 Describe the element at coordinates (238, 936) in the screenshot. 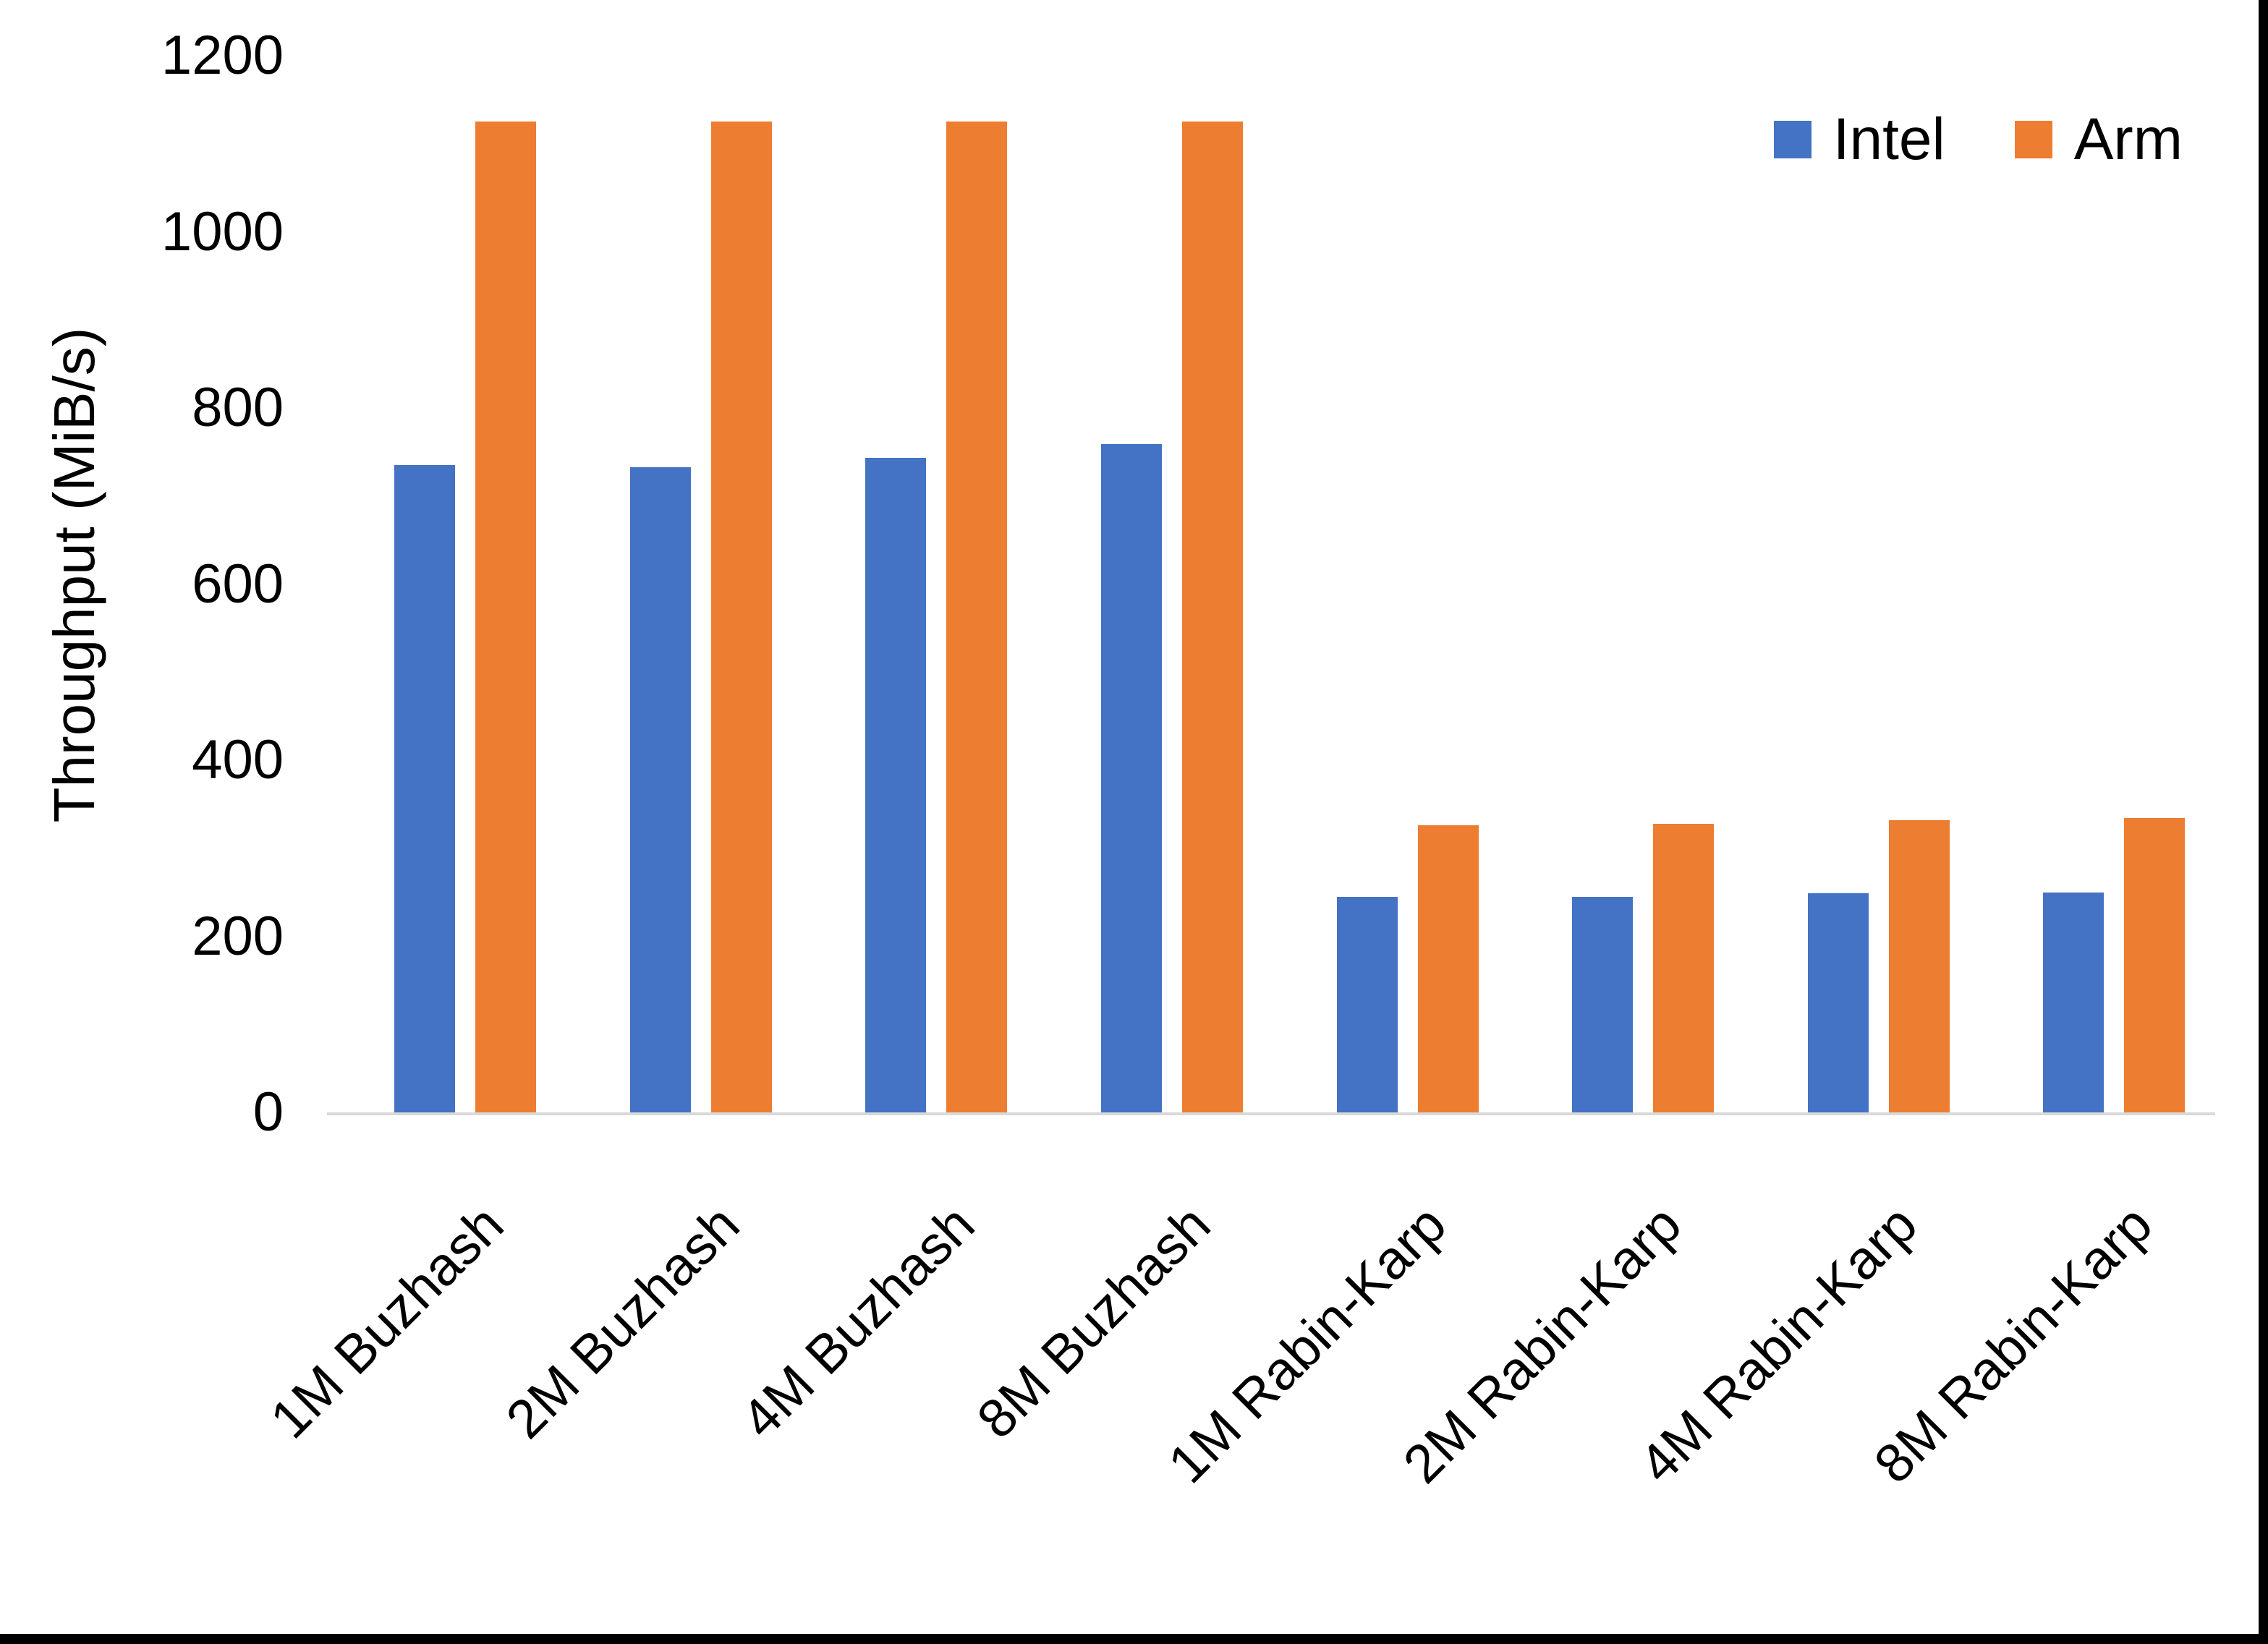

I see `y-tick-label-200: 200` at that location.